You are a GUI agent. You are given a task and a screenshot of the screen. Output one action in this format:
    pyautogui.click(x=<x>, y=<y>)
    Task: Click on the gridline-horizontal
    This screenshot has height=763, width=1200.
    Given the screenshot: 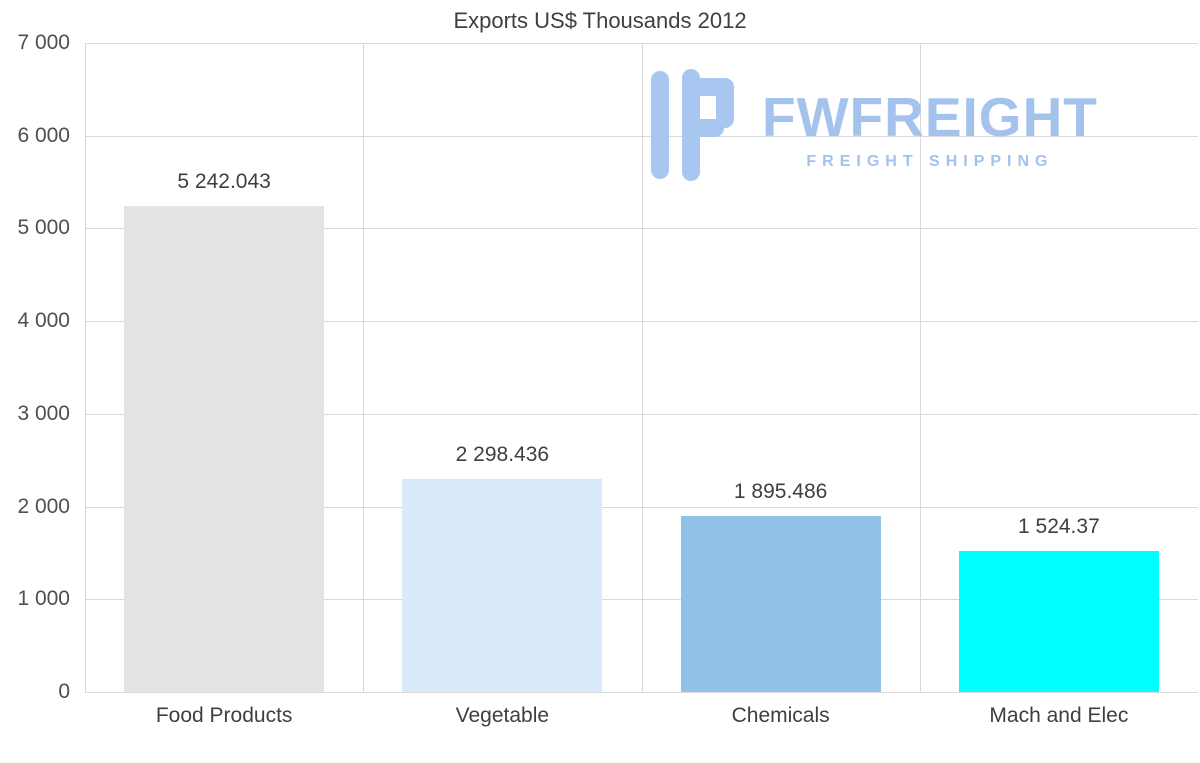 What is the action you would take?
    pyautogui.click(x=641, y=692)
    